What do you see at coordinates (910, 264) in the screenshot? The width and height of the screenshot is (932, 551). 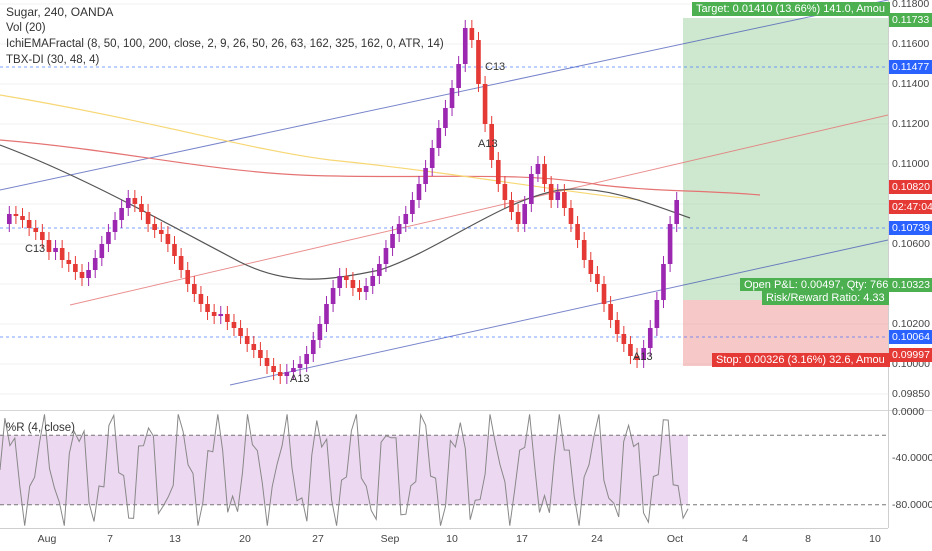 I see `price-axis` at bounding box center [910, 264].